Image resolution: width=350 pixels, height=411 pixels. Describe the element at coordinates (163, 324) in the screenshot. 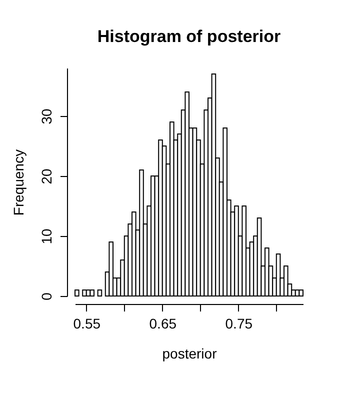

I see `x-tick-label: 0.65` at that location.